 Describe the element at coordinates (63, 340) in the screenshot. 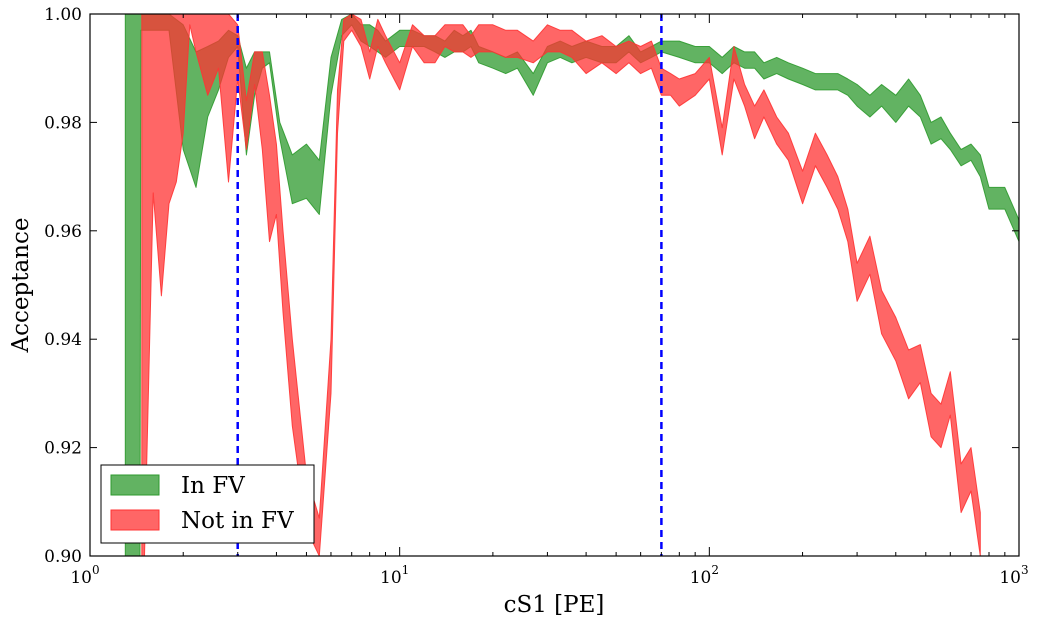

I see `y-tick-label: 0.94` at that location.